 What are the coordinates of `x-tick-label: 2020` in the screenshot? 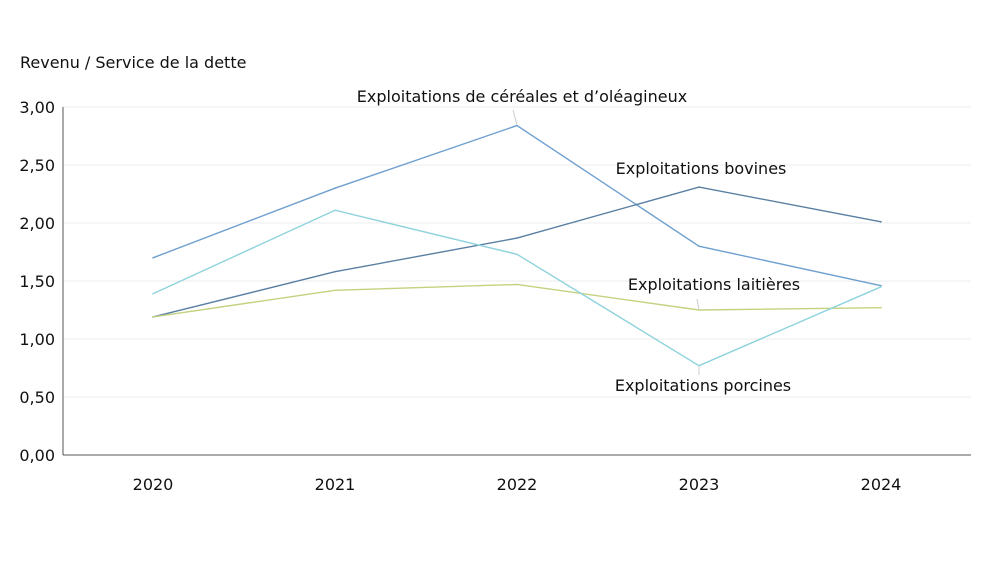 It's located at (153, 484).